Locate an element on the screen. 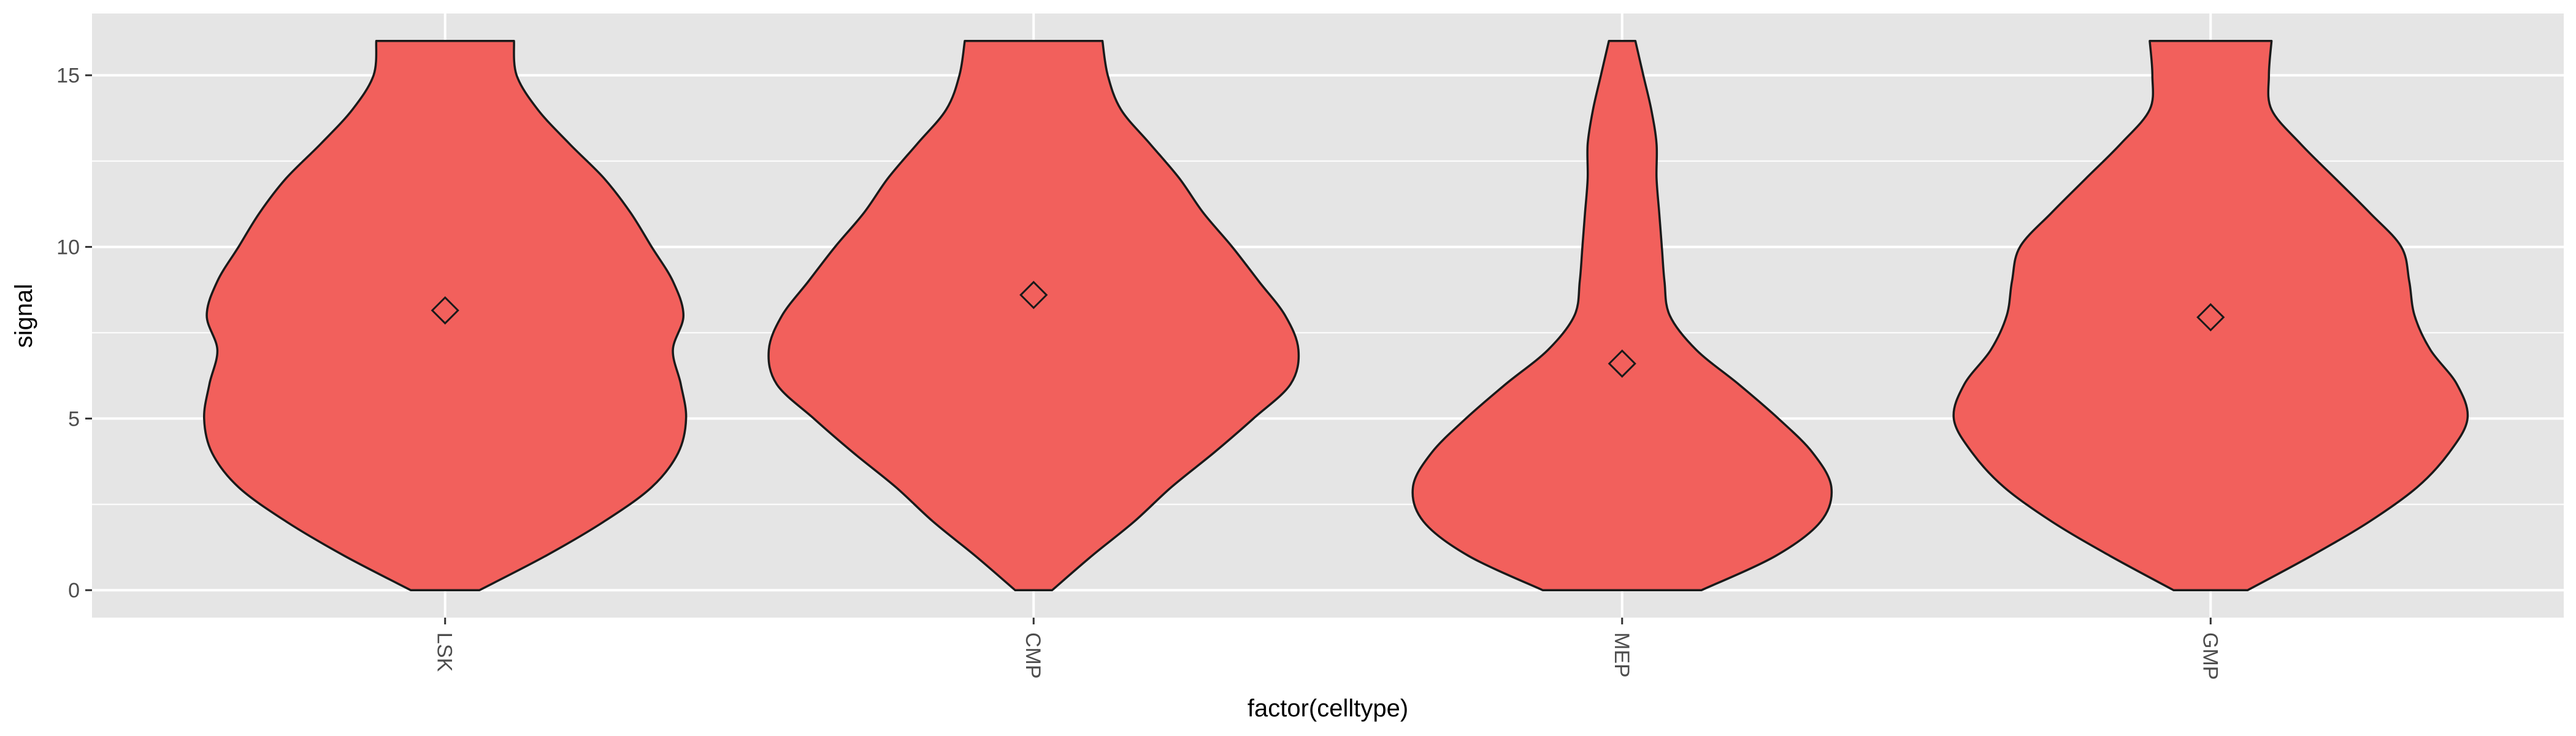 The image size is (2576, 736). y-tick-label: 15 is located at coordinates (68, 76).